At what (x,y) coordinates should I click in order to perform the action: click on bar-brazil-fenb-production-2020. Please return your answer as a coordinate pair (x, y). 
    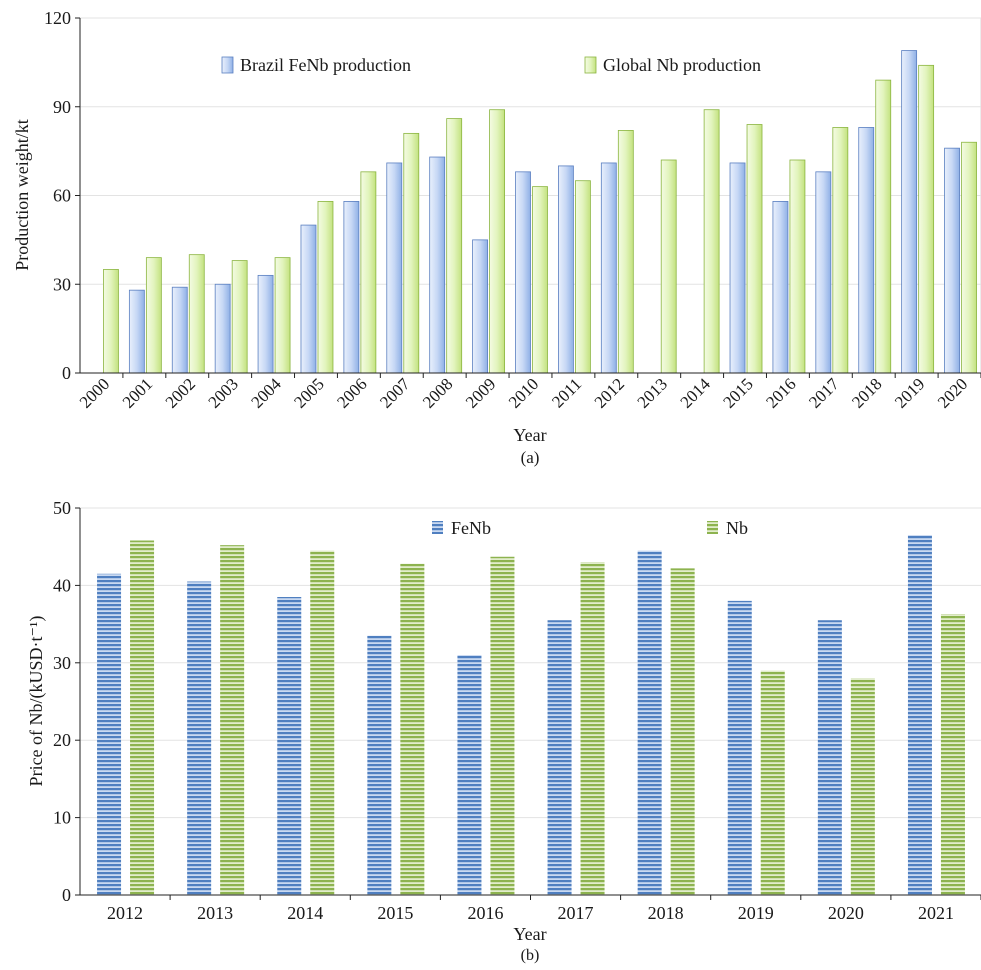
    Looking at the image, I should click on (952, 260).